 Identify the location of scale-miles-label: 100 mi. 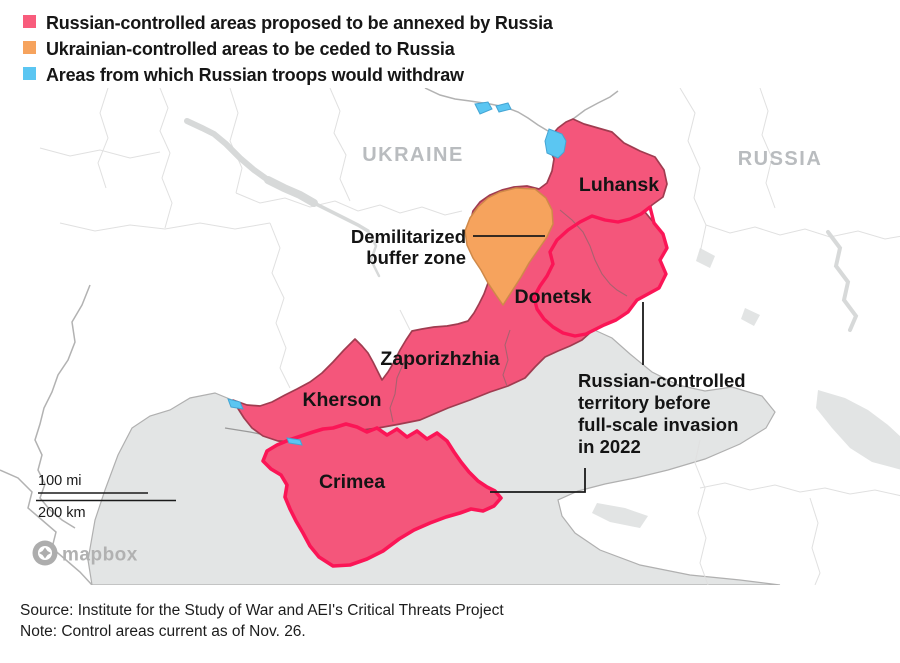
(60, 481).